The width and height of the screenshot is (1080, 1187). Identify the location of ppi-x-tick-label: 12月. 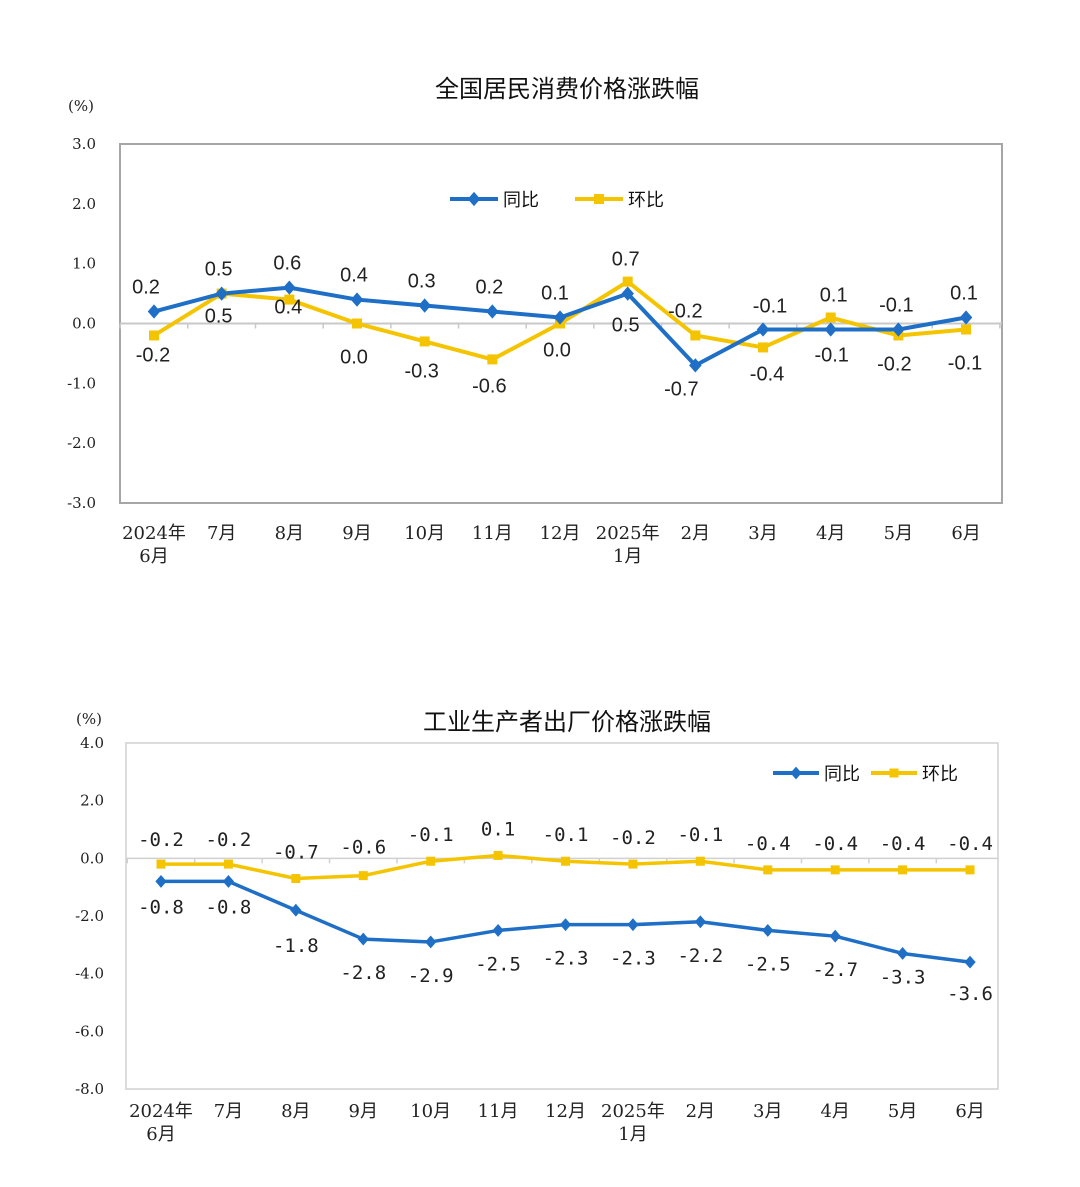
(565, 1111).